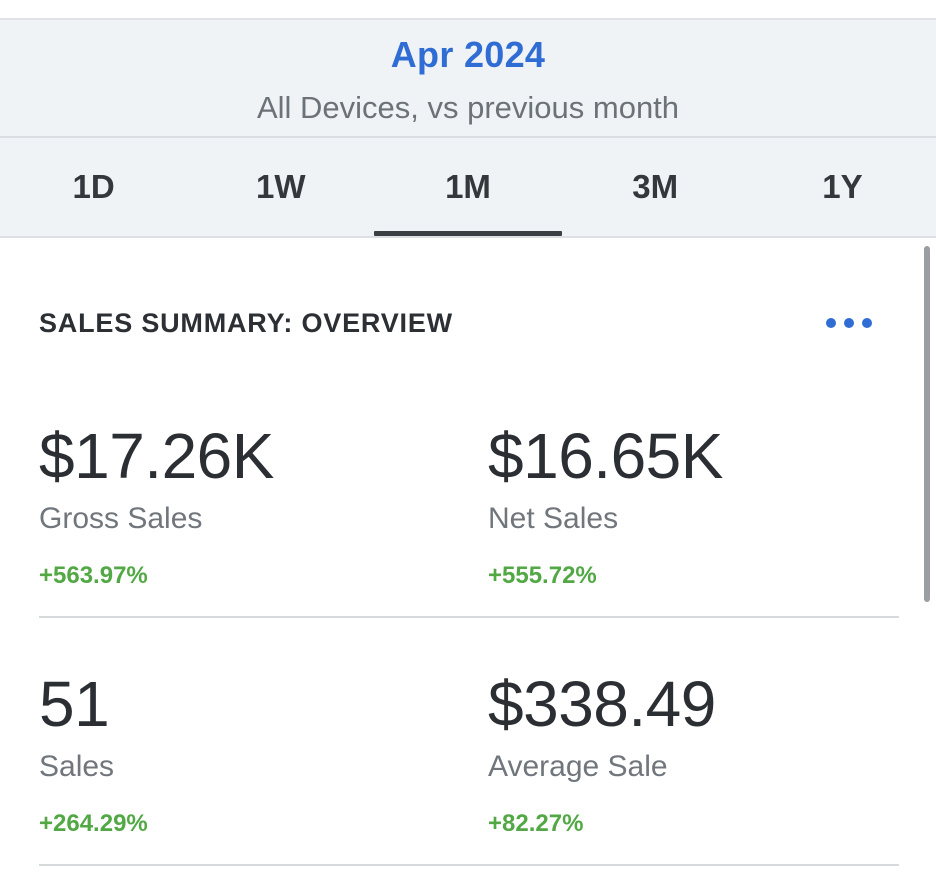  Describe the element at coordinates (281, 186) in the screenshot. I see `tab-1w: 1W` at that location.